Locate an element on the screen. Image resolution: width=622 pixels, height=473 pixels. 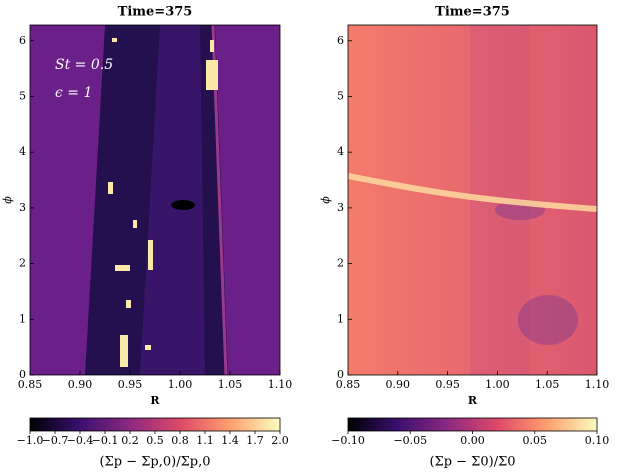
colorbar-tick-label: 0.00 is located at coordinates (472, 440).